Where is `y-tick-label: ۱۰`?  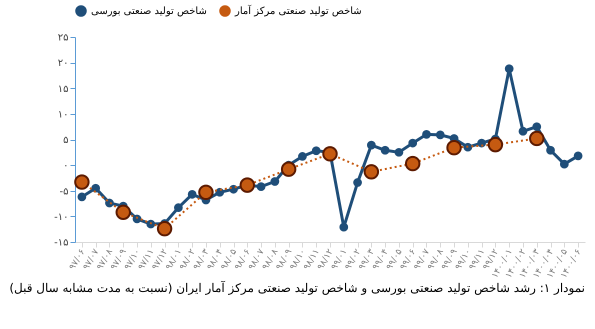
y-tick-label: ۱۰ is located at coordinates (63, 114).